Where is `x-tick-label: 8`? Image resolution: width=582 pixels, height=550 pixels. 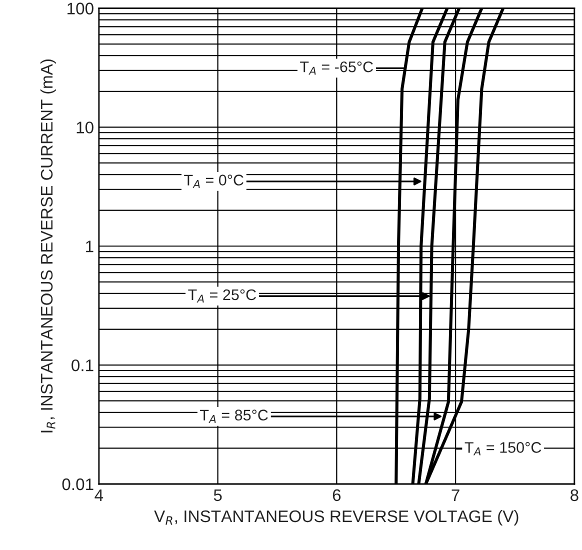
x-tick-label: 8 is located at coordinates (574, 495).